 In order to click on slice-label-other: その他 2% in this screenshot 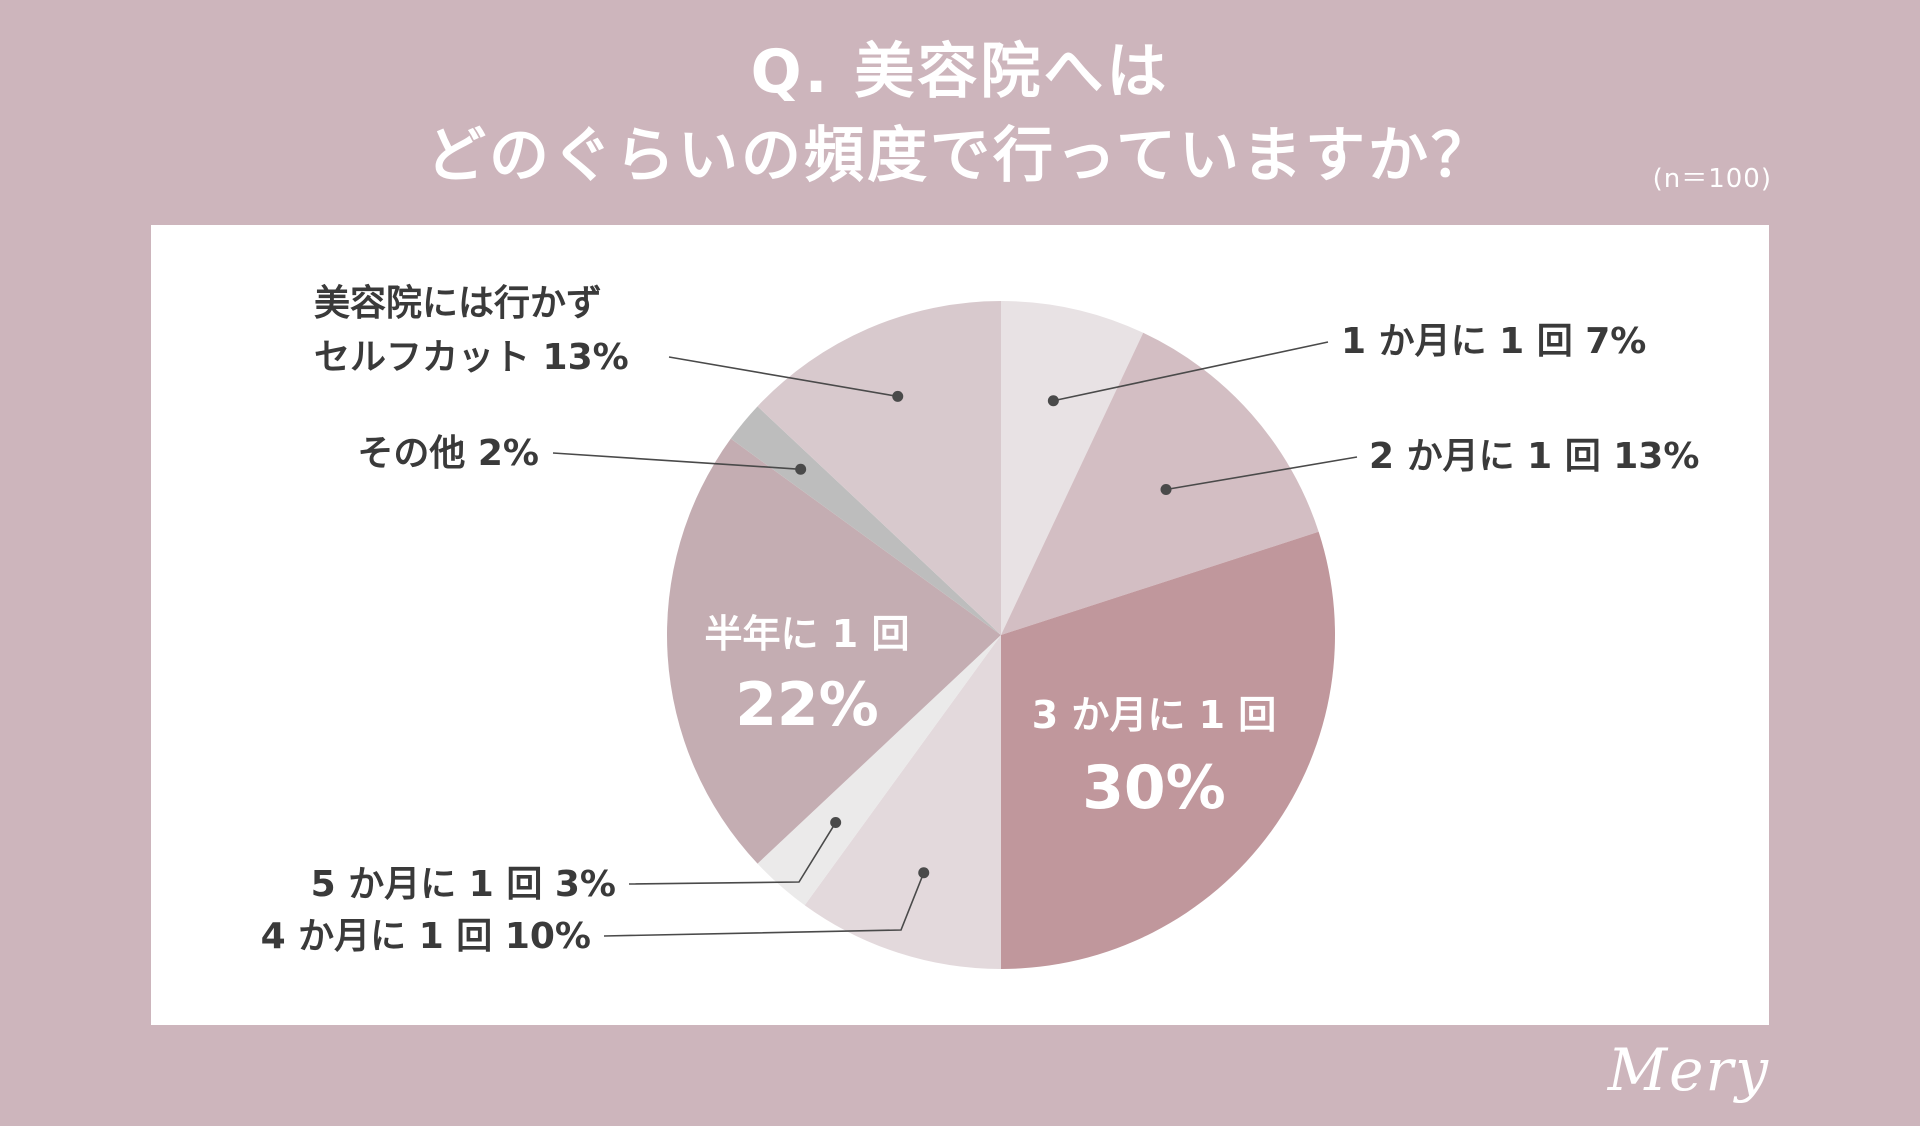, I will do `click(448, 453)`.